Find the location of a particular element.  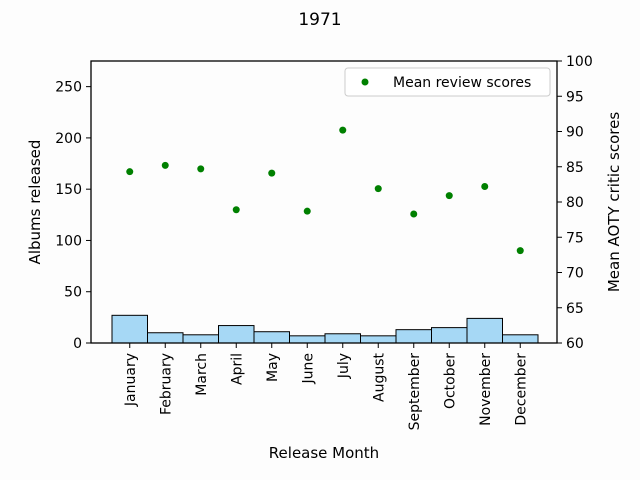

x-axis-label: Release Month is located at coordinates (324, 453).